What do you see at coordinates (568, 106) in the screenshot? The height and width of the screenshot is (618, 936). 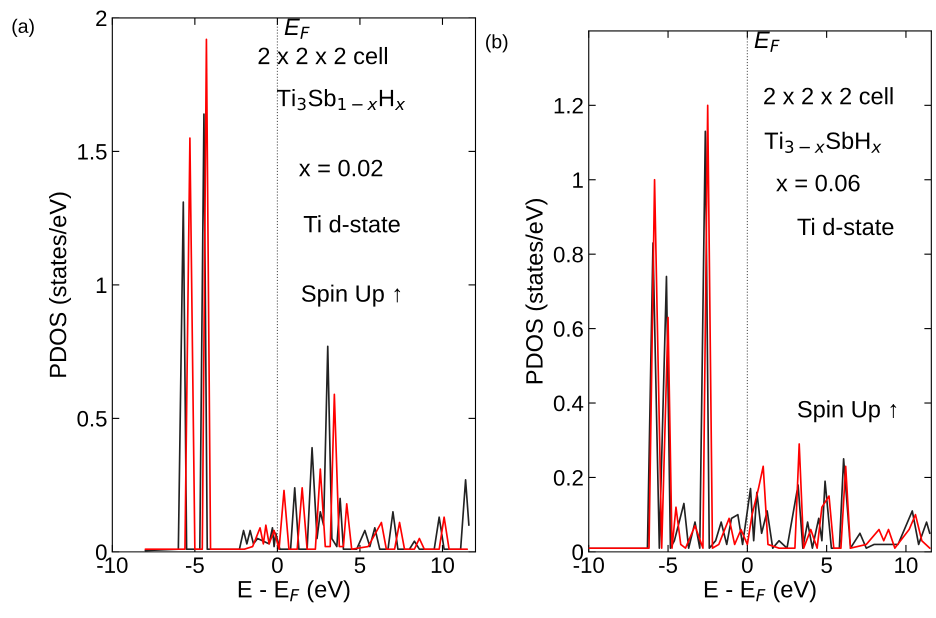 I see `y-tick-label: 1.2` at bounding box center [568, 106].